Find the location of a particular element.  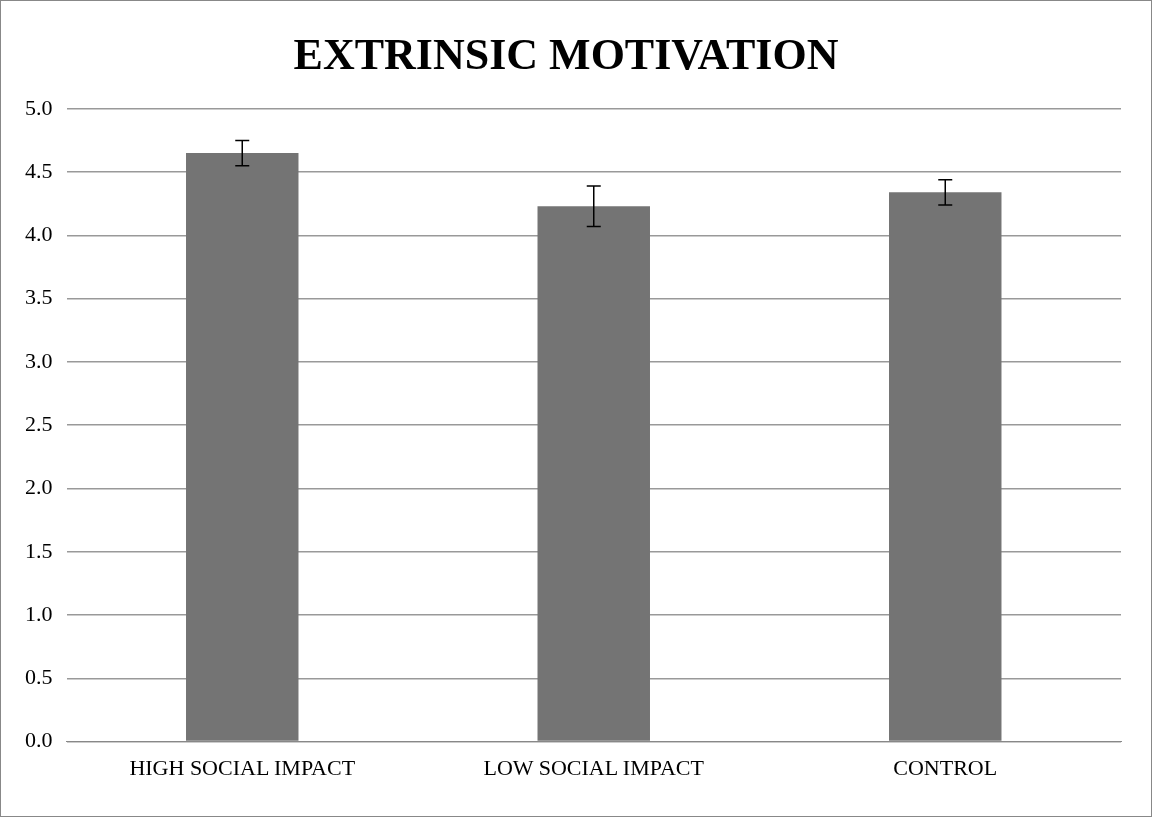

y-tick-label: 1.0 is located at coordinates (39, 613).